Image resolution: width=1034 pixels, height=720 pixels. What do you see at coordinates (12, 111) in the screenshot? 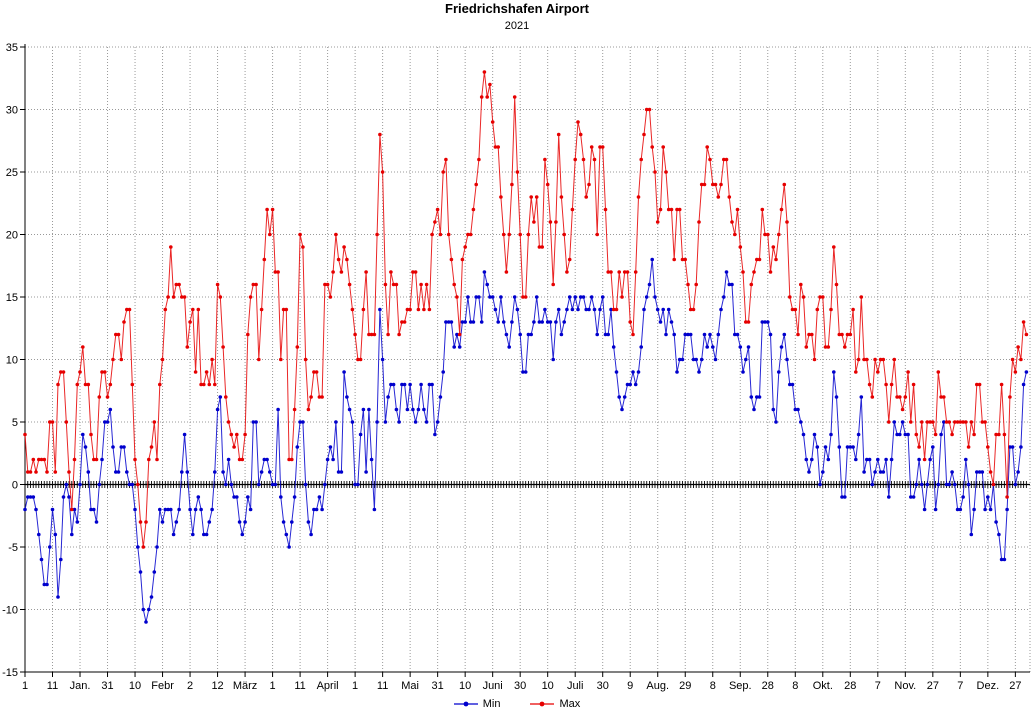
I see `y-tick-label: 30` at bounding box center [12, 111].